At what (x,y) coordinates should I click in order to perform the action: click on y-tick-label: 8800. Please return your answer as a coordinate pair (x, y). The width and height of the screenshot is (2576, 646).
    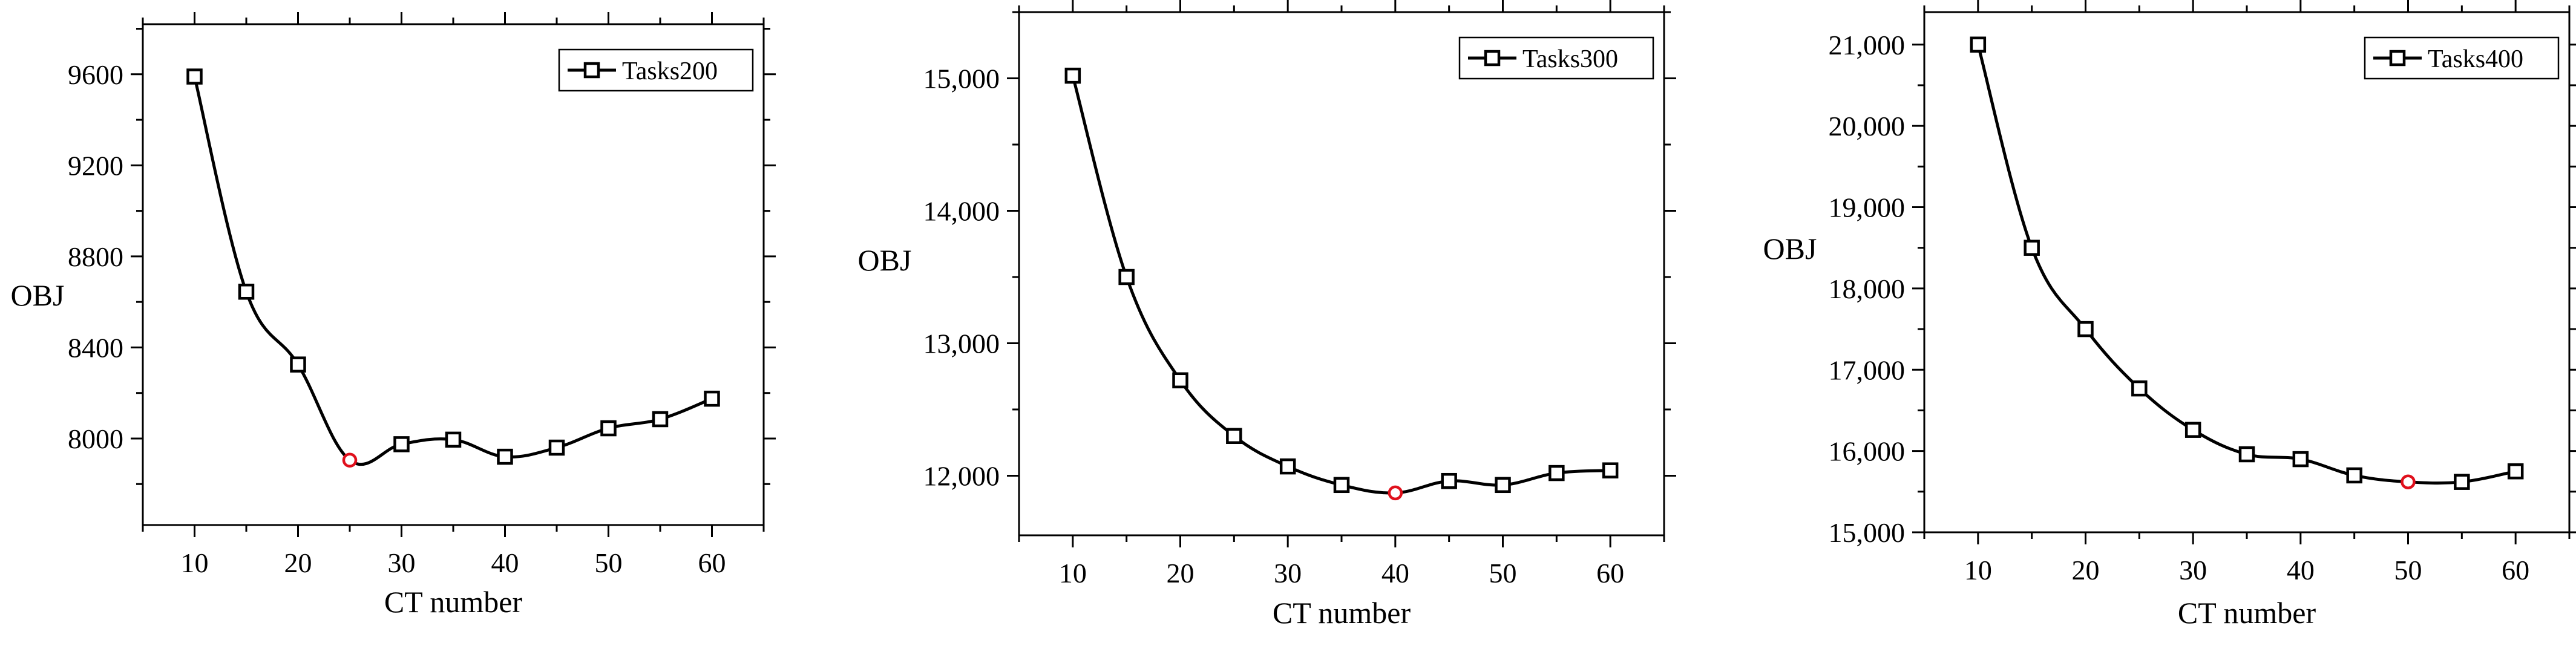
    Looking at the image, I should click on (95, 256).